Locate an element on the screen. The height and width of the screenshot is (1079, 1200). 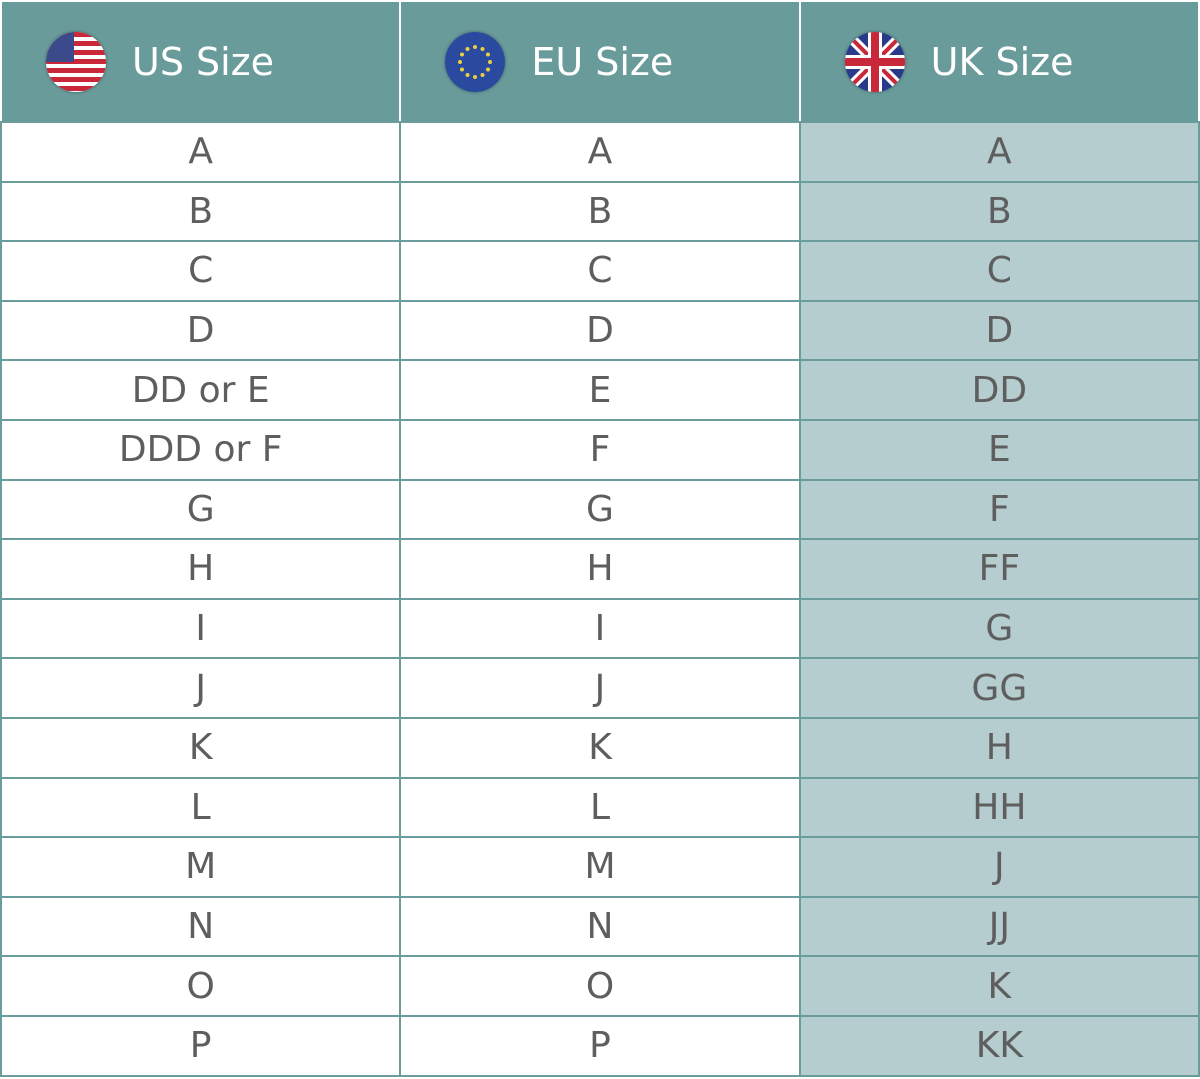
table-row: L L HH is located at coordinates (600, 807).